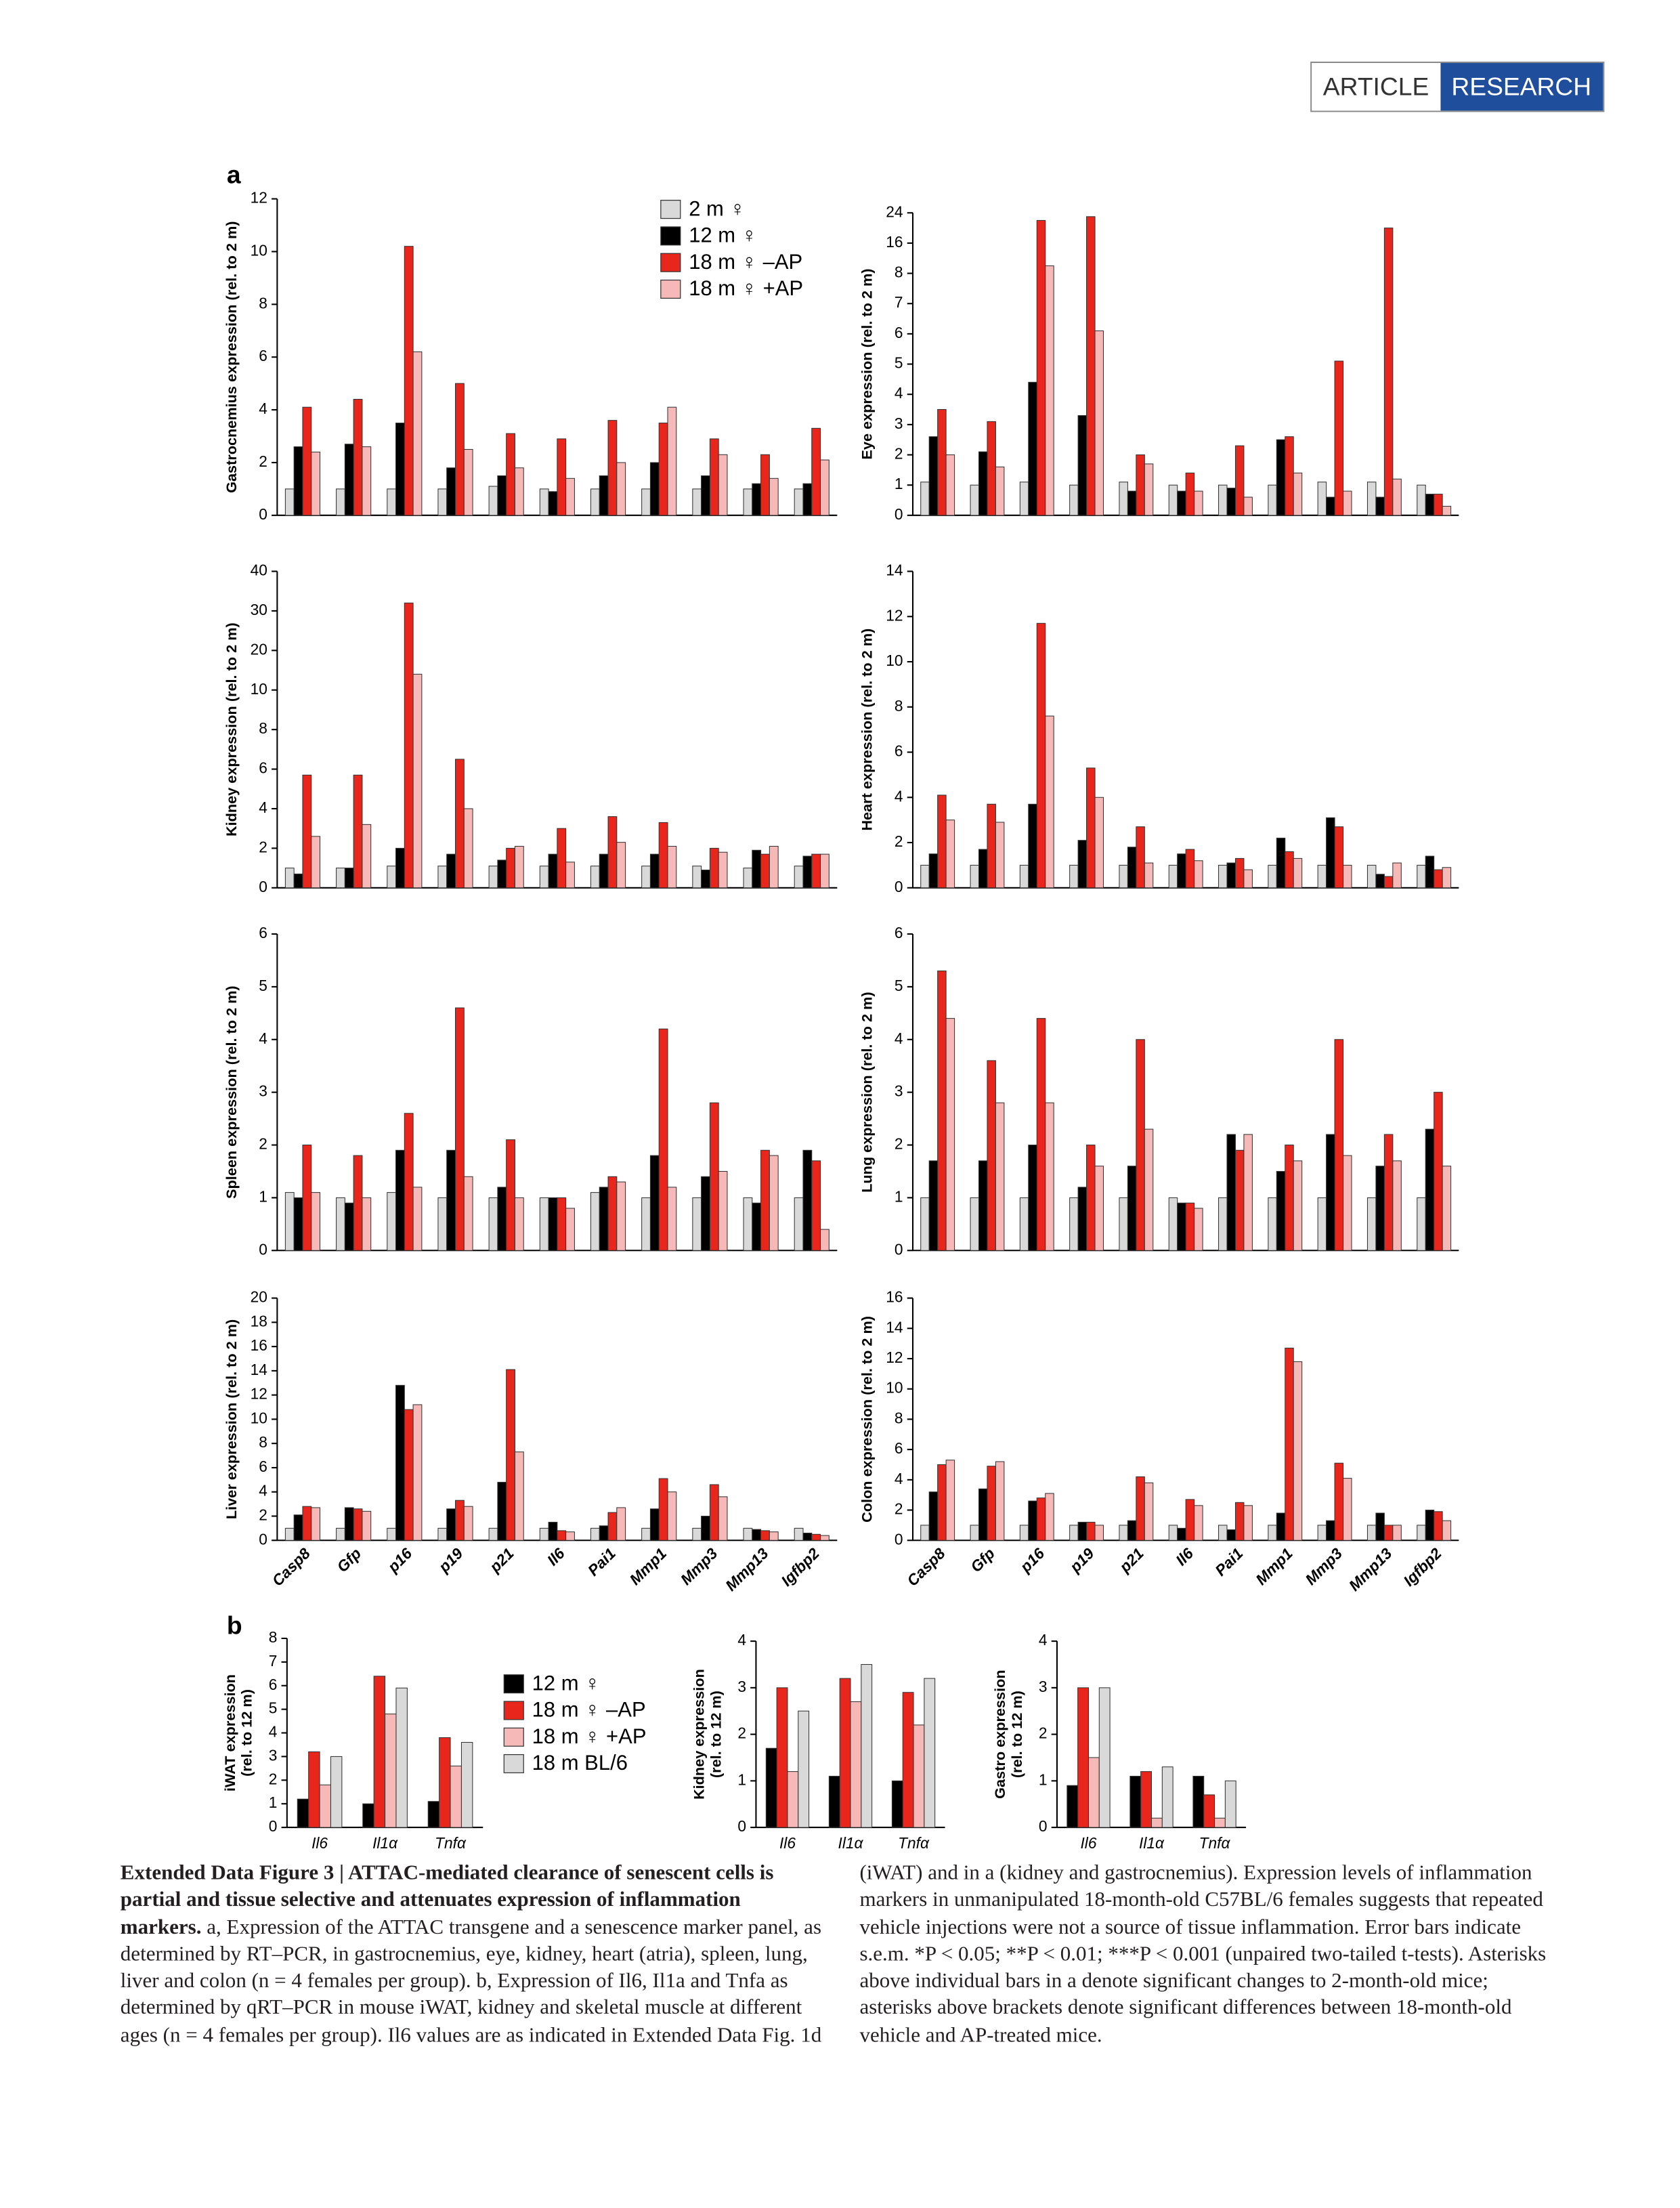 This screenshot has width=1680, height=2208. What do you see at coordinates (232, 729) in the screenshot?
I see `y-axis-label: Kidney expression (rel. to 2 m)` at bounding box center [232, 729].